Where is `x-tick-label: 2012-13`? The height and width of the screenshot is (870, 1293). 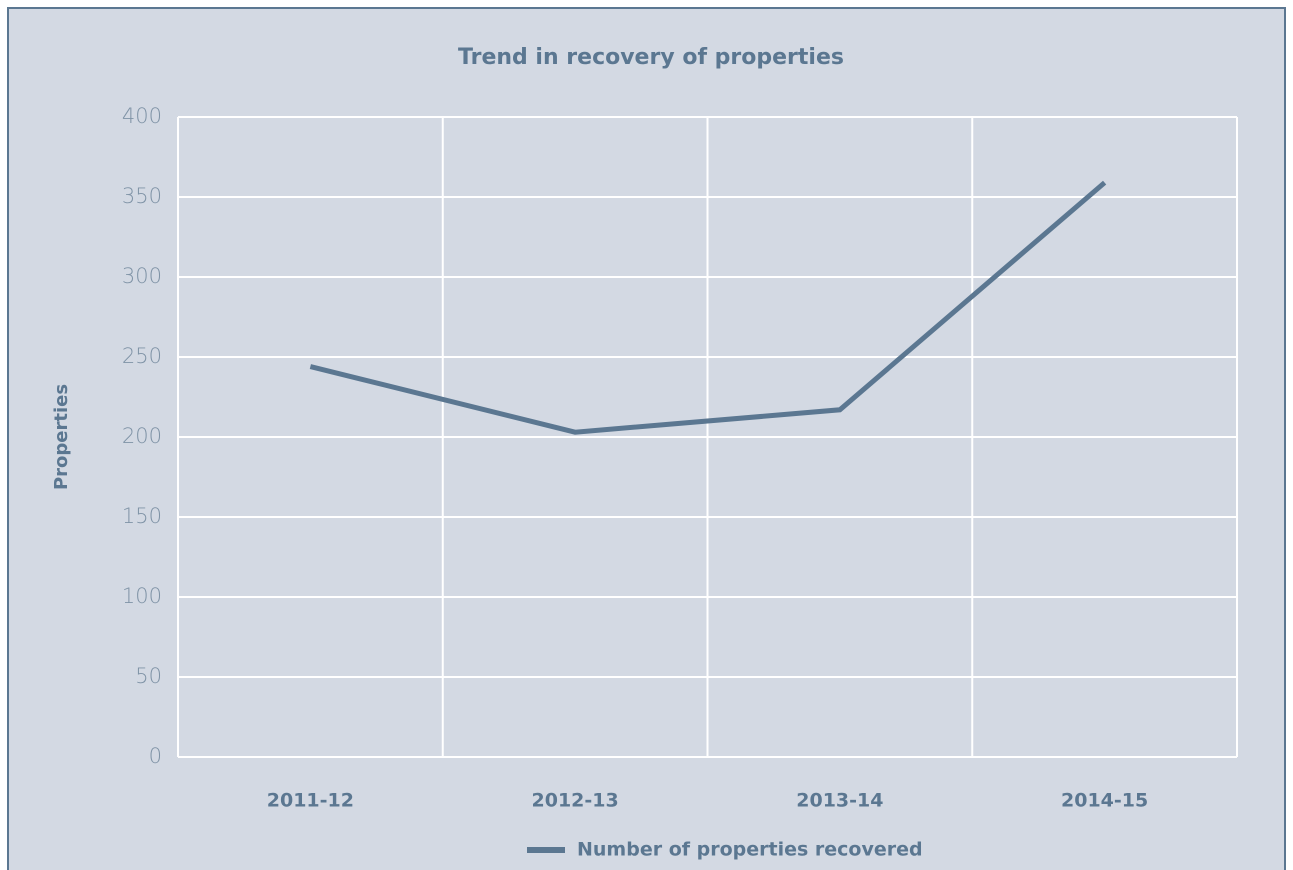
x-tick-label: 2012-13 is located at coordinates (575, 801).